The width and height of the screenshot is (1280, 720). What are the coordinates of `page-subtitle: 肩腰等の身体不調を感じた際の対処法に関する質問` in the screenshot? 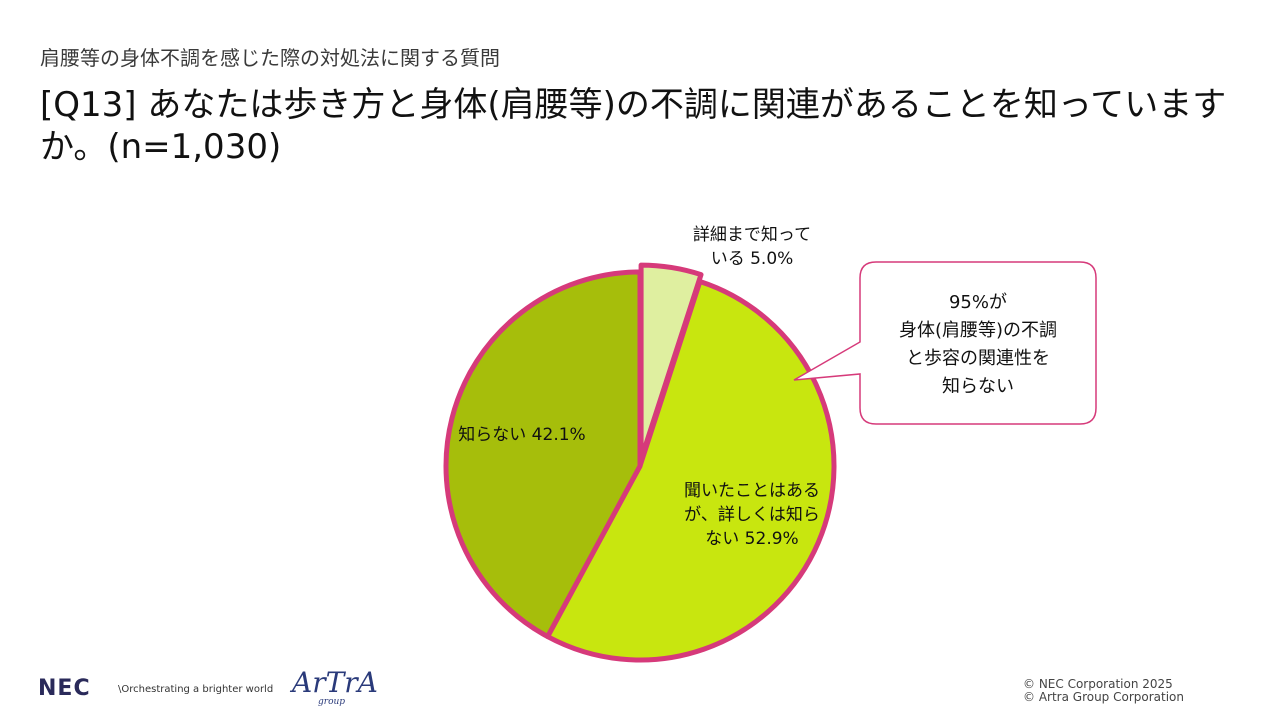 It's located at (270, 58).